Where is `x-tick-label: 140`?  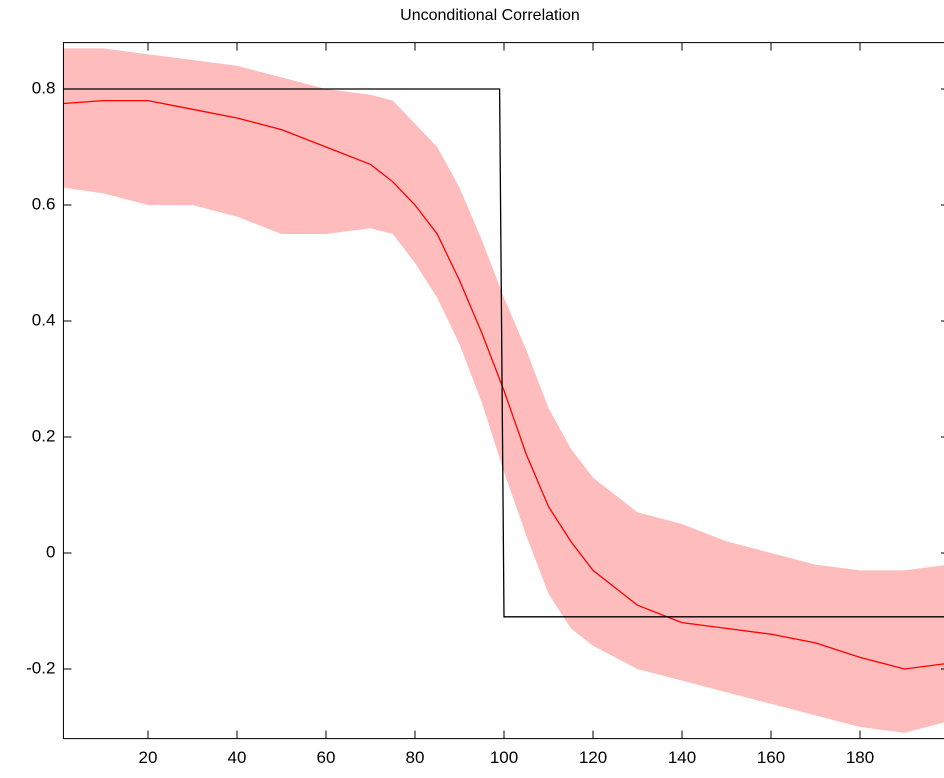
x-tick-label: 140 is located at coordinates (682, 757).